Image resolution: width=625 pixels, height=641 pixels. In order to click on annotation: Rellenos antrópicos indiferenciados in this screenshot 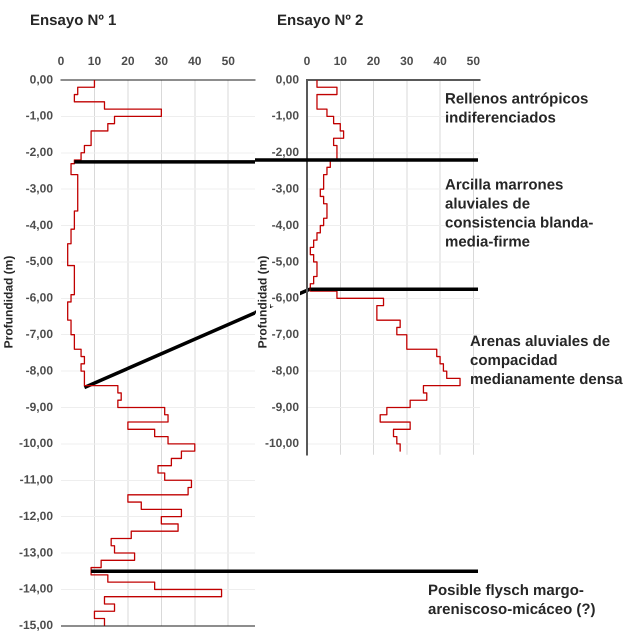, I will do `click(516, 108)`.